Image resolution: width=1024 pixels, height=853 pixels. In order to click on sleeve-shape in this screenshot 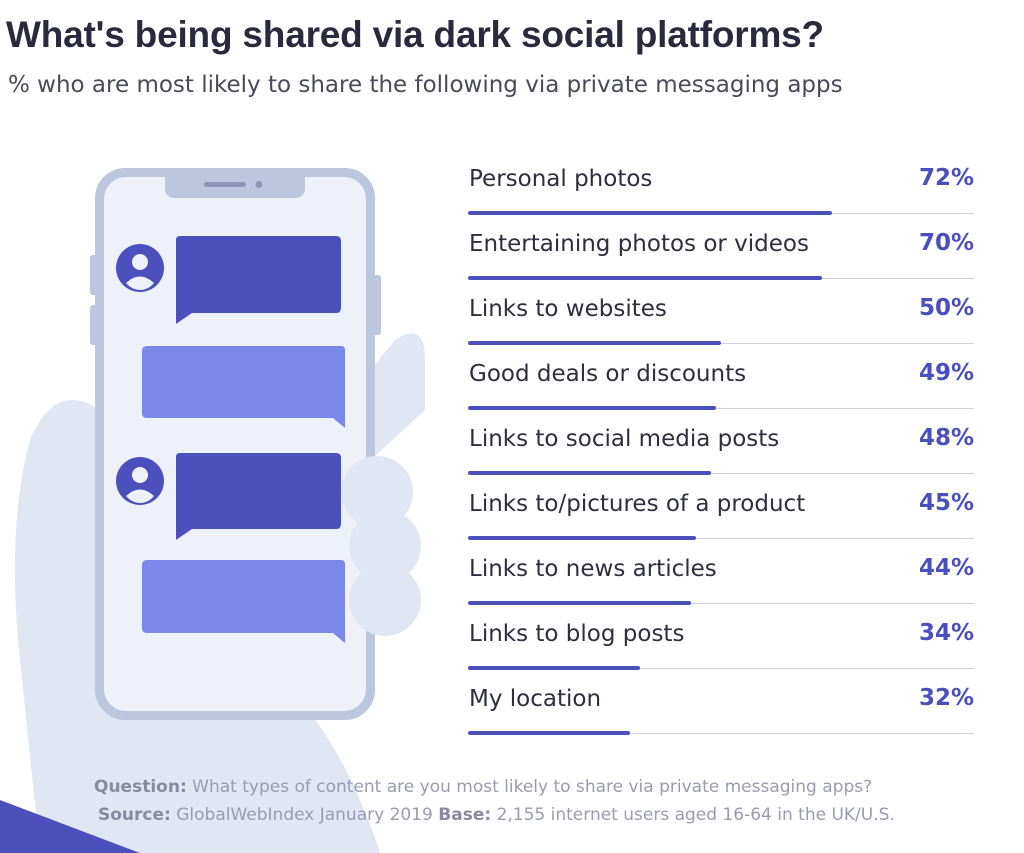, I will do `click(70, 826)`.